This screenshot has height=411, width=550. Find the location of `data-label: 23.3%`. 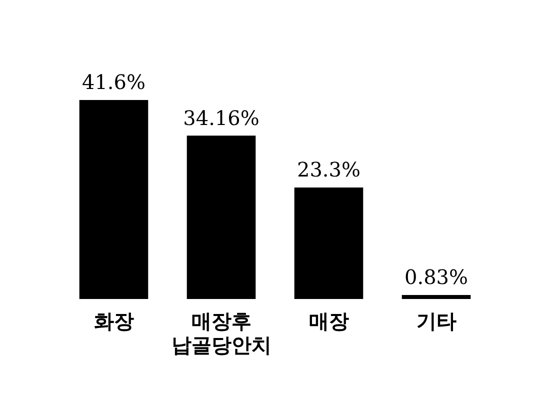

data-label: 23.3% is located at coordinates (328, 170).